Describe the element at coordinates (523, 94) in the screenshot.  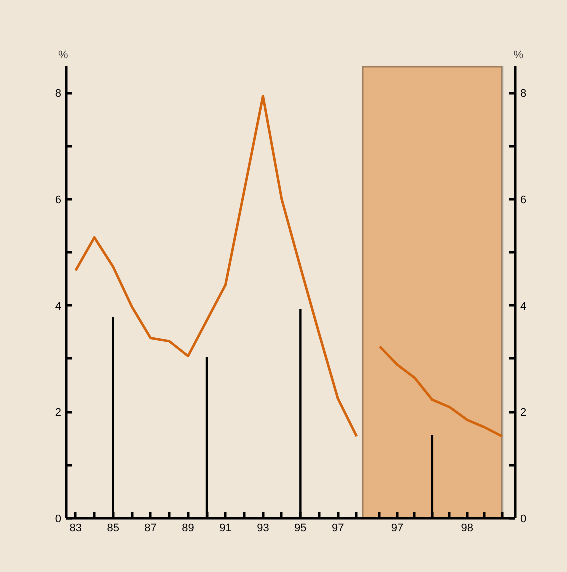
I see `y2-tick-label: 8` at that location.